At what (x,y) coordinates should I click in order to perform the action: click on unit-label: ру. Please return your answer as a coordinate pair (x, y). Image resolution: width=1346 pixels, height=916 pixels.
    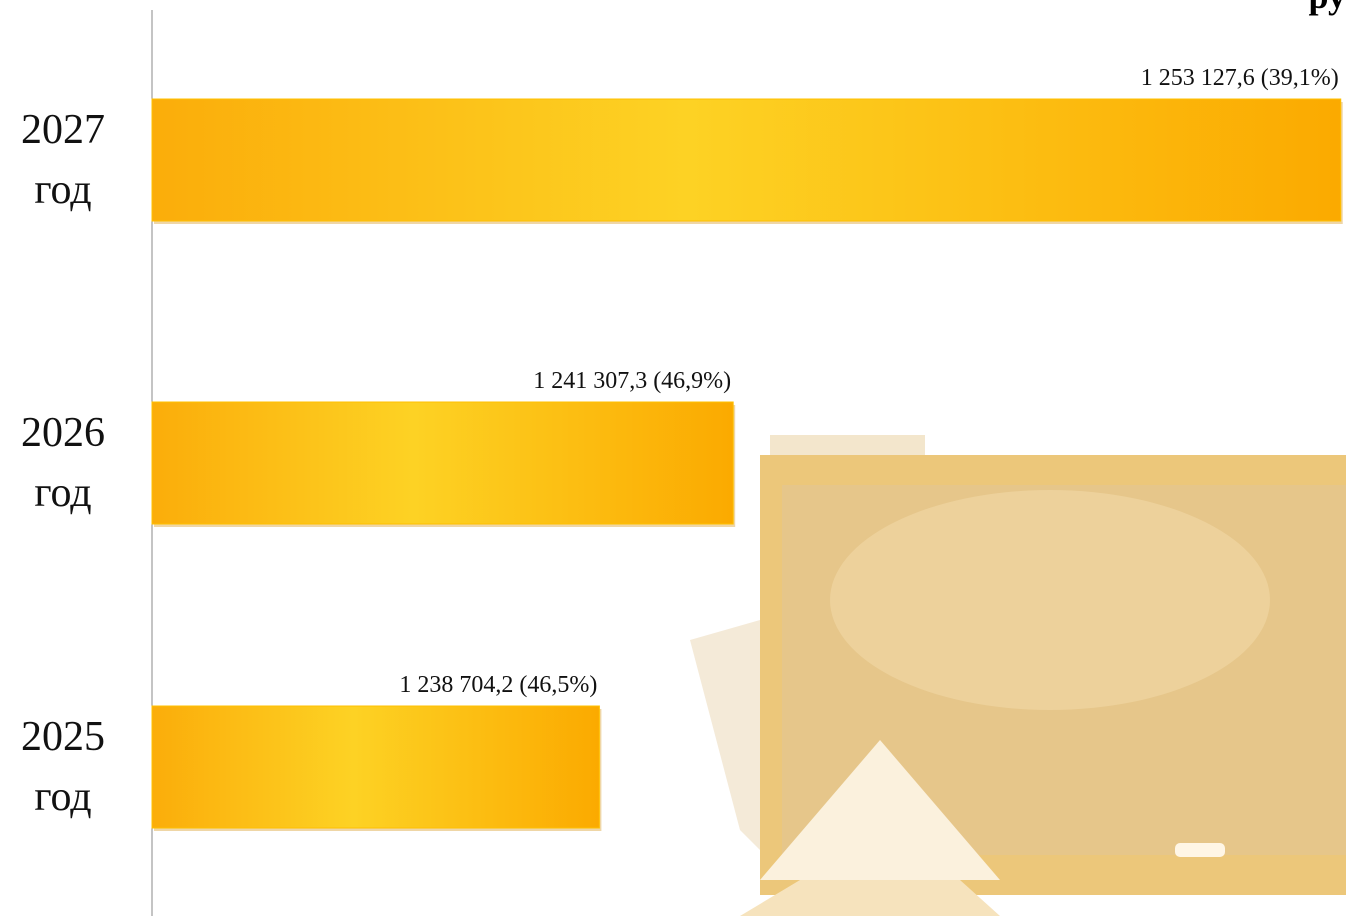
    Looking at the image, I should click on (1327, 8).